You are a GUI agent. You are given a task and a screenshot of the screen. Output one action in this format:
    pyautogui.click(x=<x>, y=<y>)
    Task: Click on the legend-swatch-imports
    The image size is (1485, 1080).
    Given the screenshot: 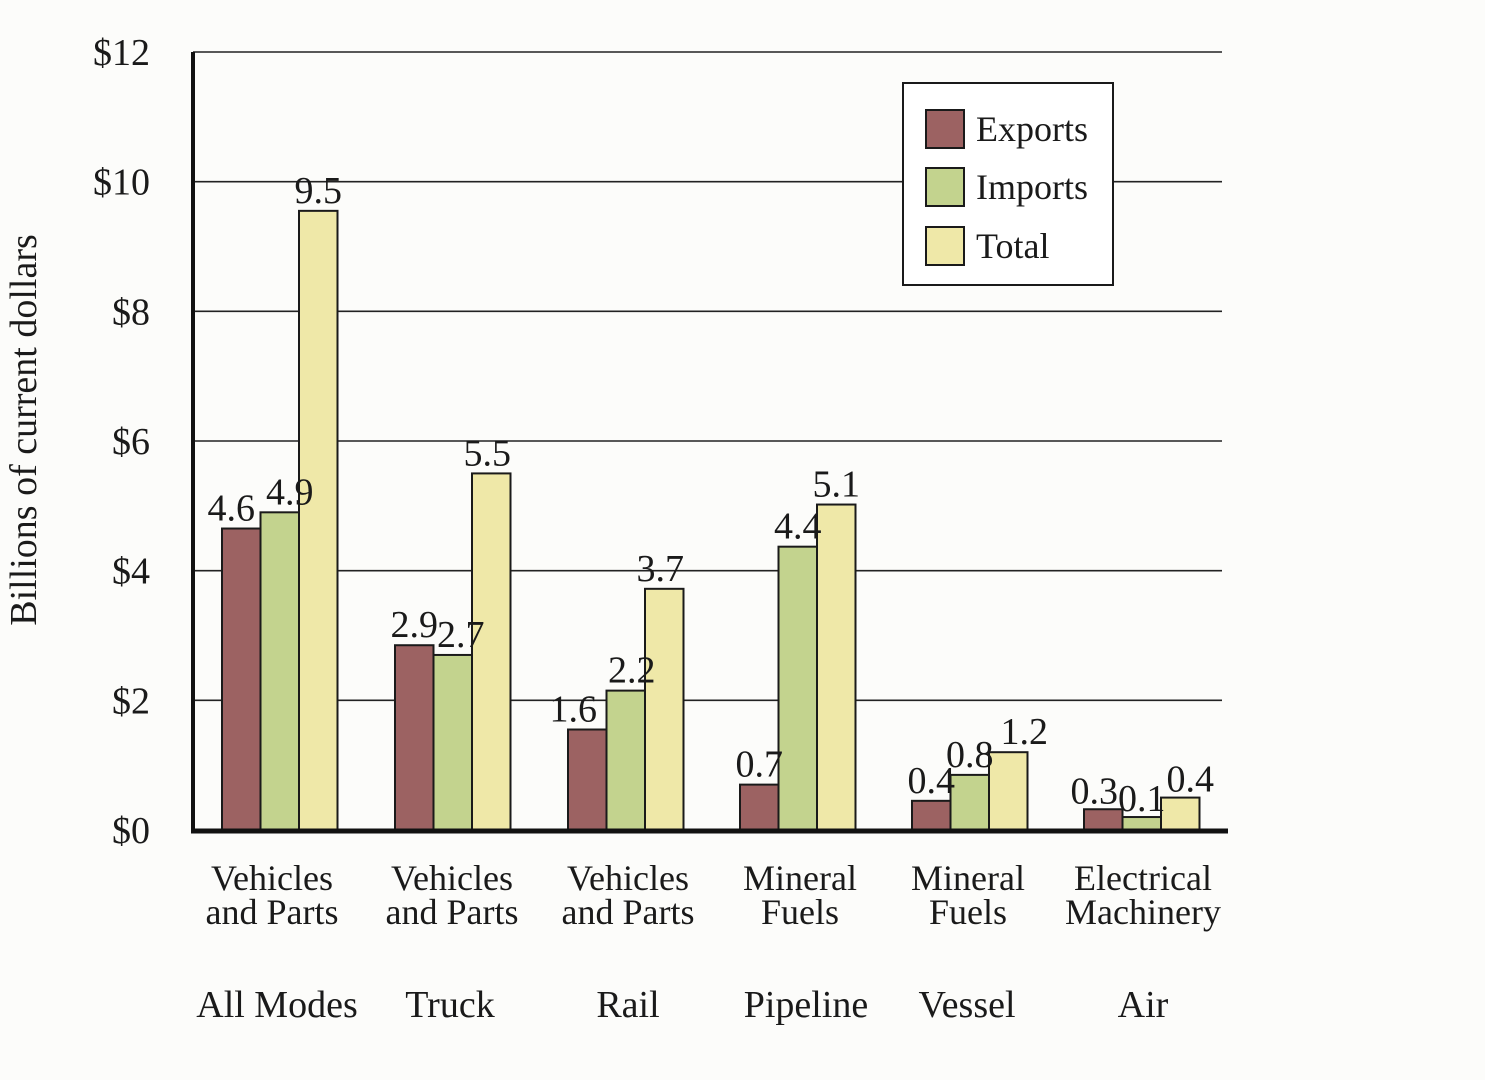 What is the action you would take?
    pyautogui.click(x=945, y=187)
    